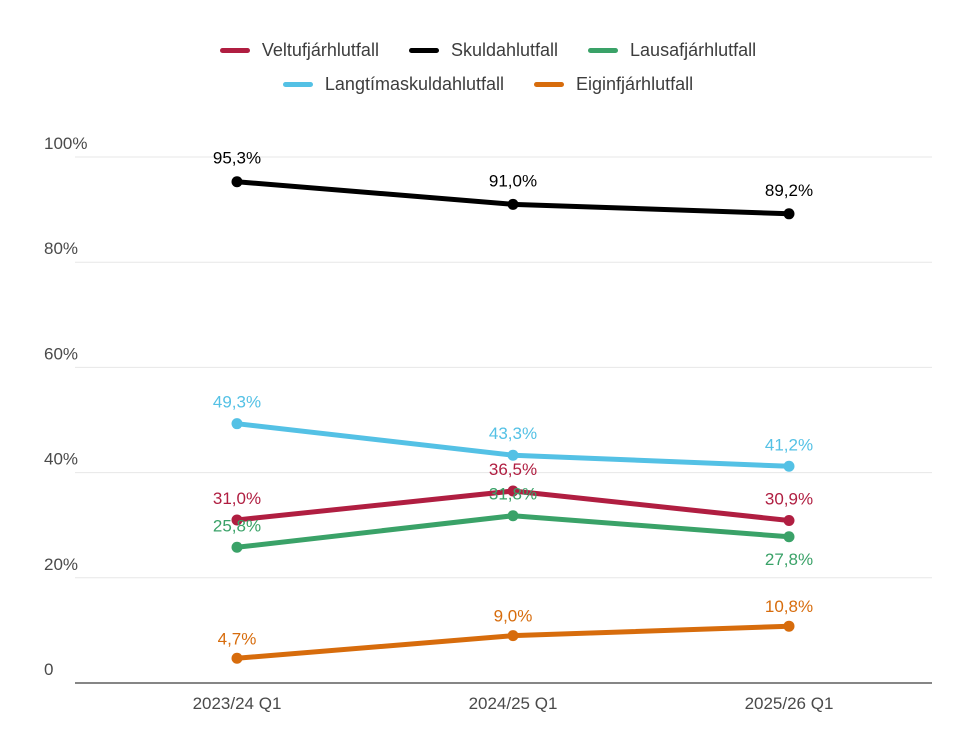 The image size is (976, 755). Describe the element at coordinates (237, 158) in the screenshot. I see `data-point-label: 95,3%` at that location.